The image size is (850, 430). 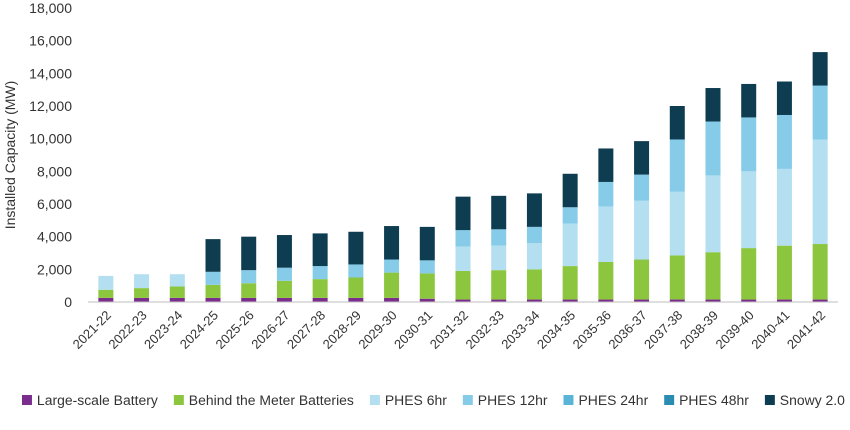 I want to click on y-tick-label: 8,000, so click(x=54, y=171).